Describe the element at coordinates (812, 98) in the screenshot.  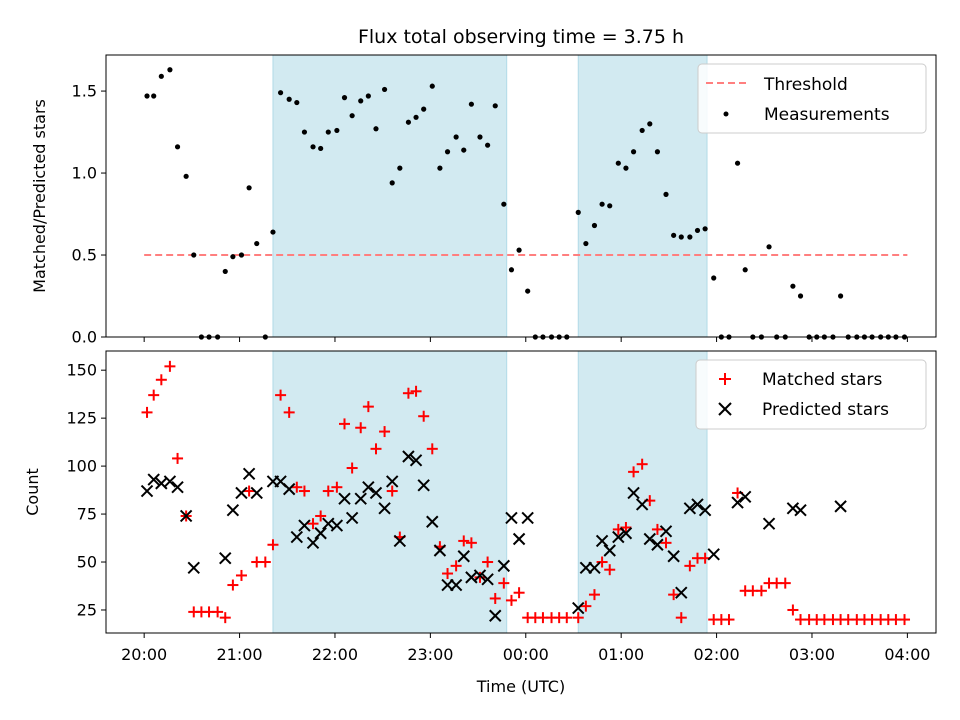
I see `top-legend-box` at that location.